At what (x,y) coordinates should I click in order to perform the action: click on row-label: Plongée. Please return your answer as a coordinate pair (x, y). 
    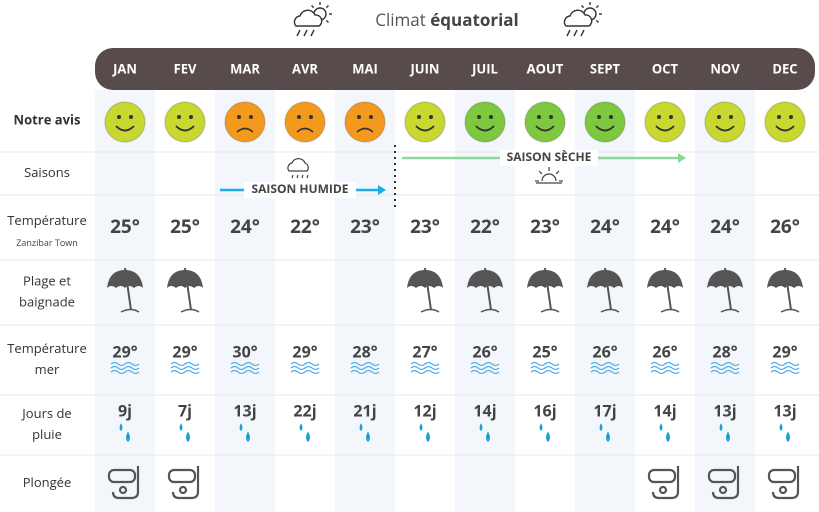
    Looking at the image, I should click on (47, 482).